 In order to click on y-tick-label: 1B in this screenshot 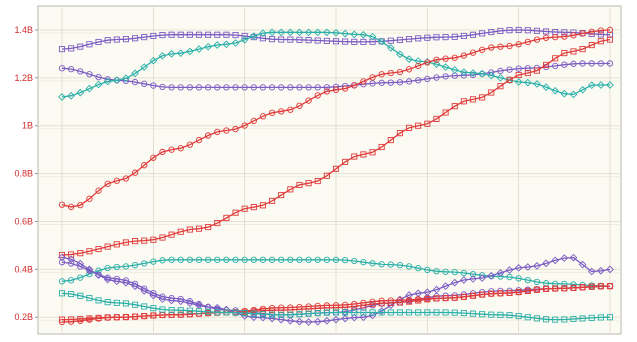, I will do `click(27, 126)`.